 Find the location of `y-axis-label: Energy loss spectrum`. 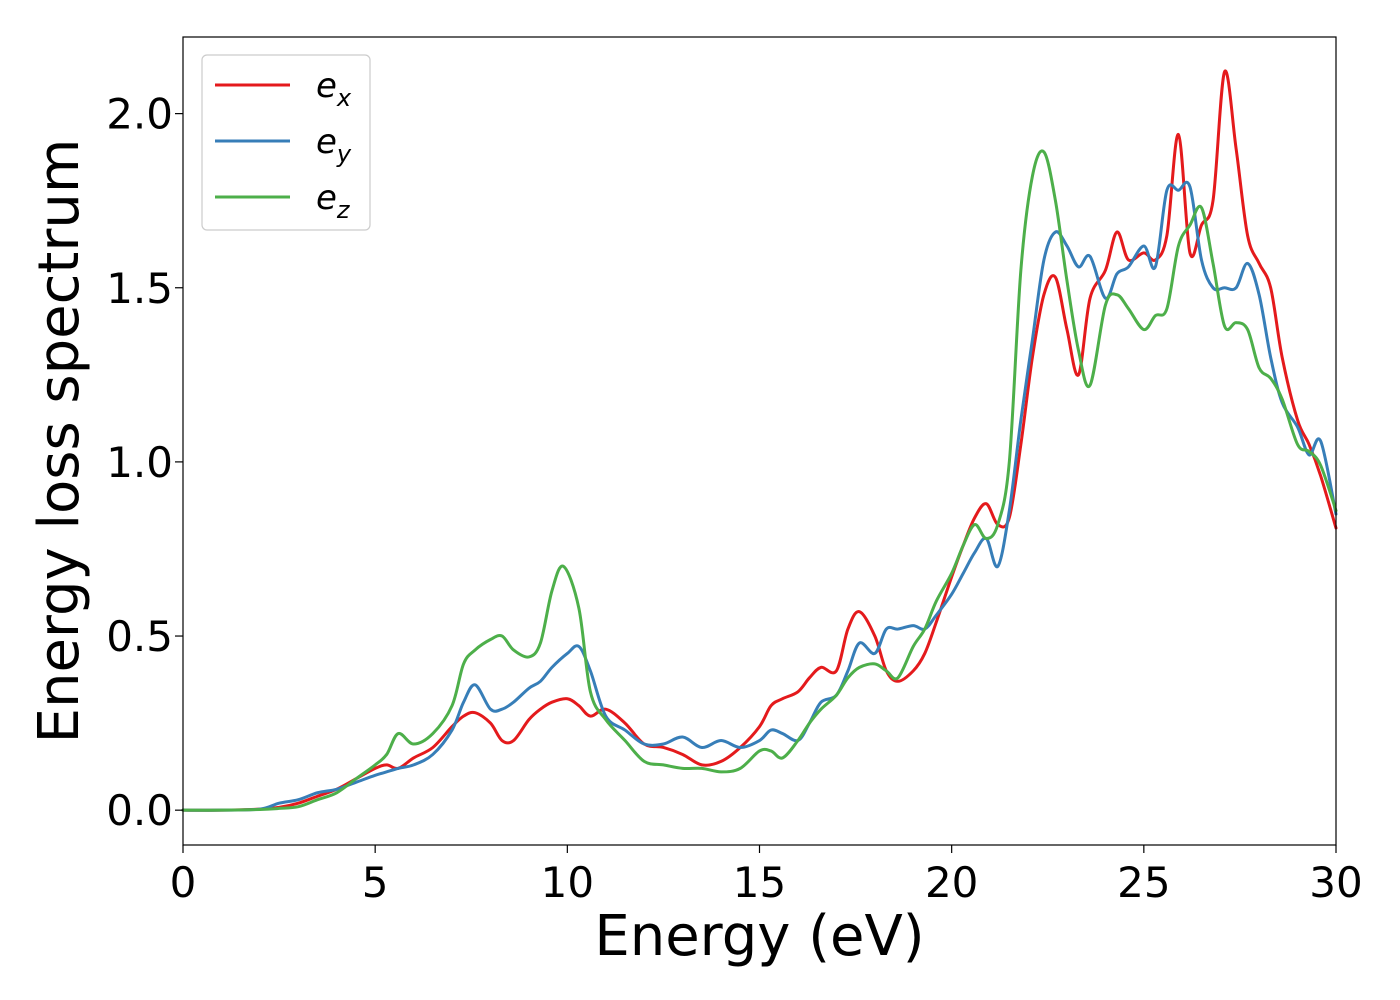

y-axis-label: Energy loss spectrum is located at coordinates (59, 441).